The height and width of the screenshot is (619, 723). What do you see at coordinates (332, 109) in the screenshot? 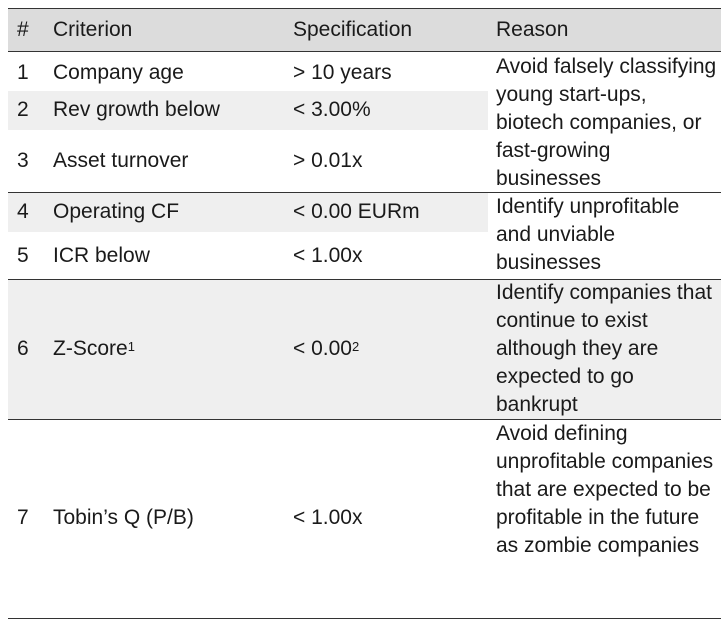
I see `specification-cell: < 3.00%` at bounding box center [332, 109].